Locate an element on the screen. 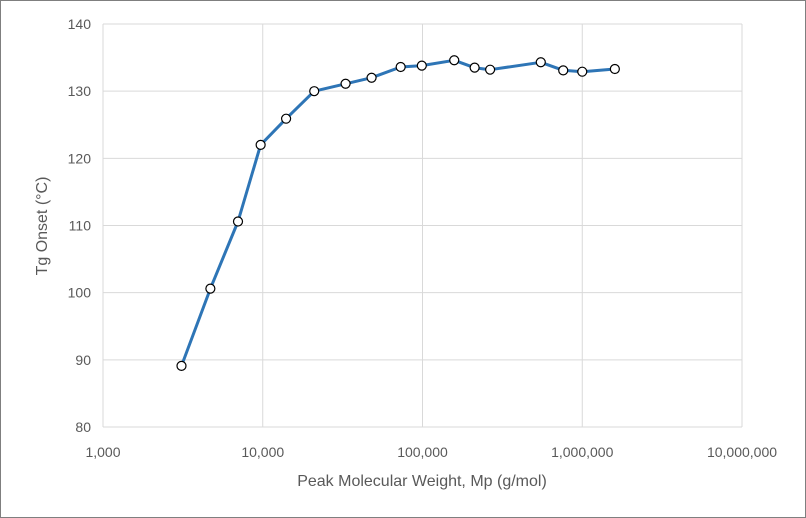  y-tick-label: 80 is located at coordinates (83, 427).